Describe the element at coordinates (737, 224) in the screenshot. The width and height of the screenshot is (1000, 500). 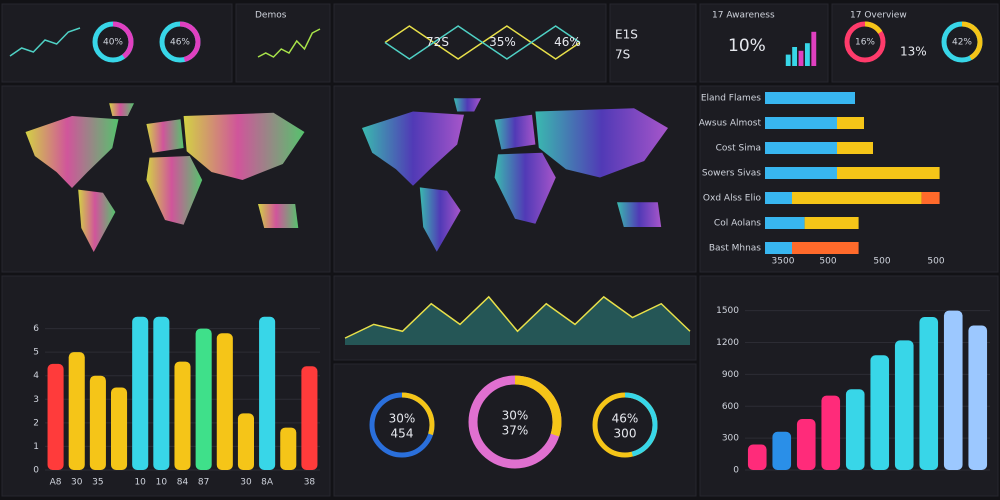
I see `y-tick-label: Col Aolans` at that location.